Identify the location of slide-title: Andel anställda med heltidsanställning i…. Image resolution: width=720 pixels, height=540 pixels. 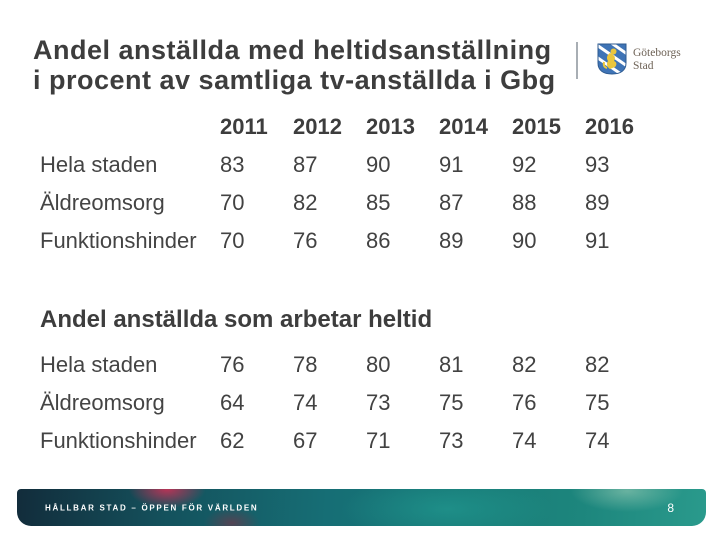
(294, 65).